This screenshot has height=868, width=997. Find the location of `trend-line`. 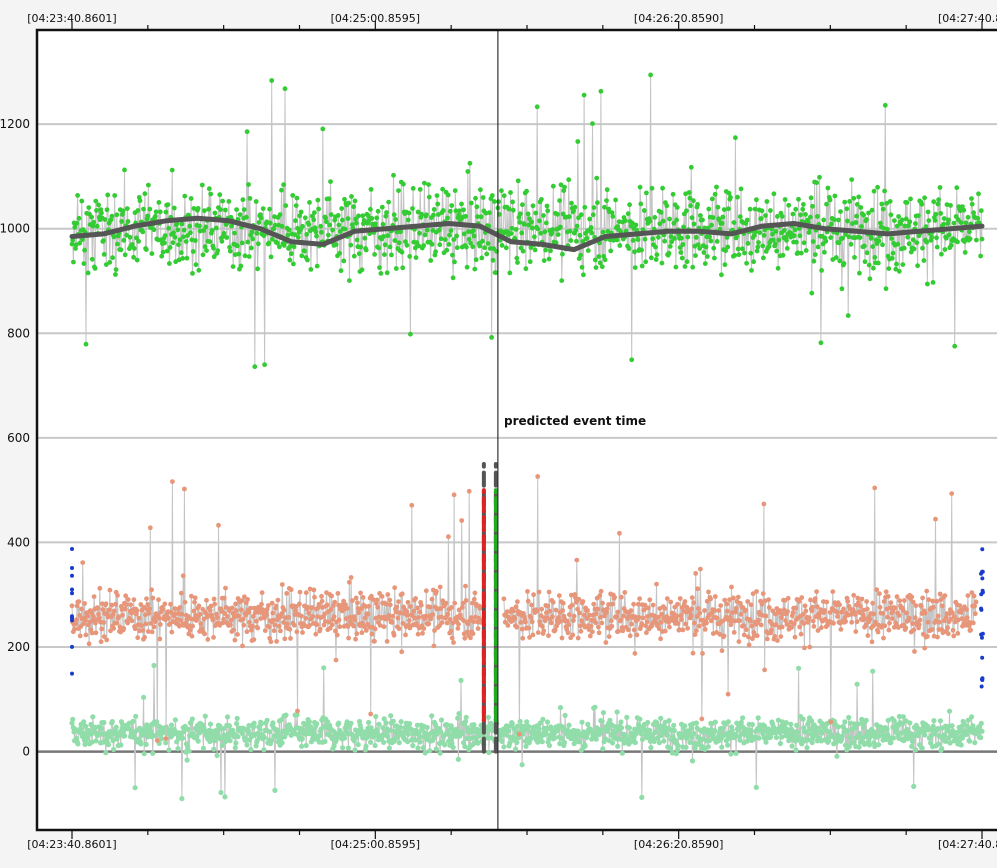

trend-line is located at coordinates (527, 234).